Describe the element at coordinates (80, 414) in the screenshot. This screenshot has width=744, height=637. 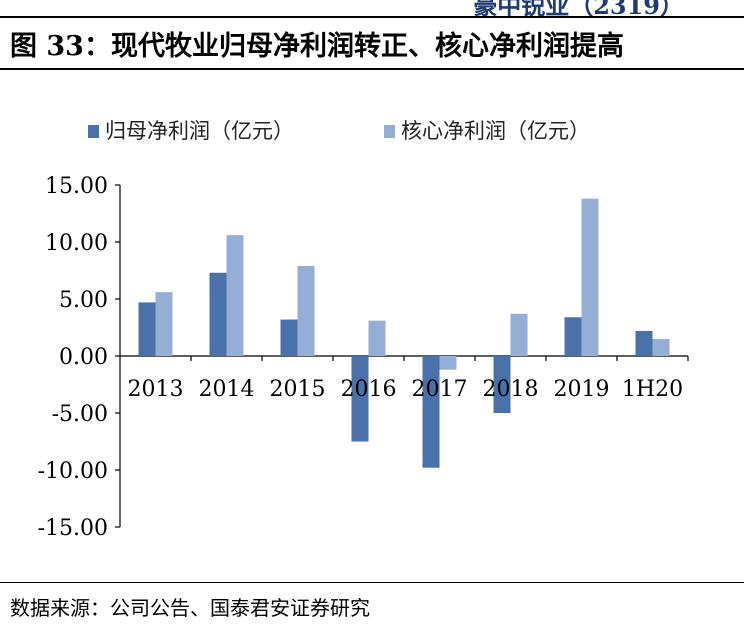
I see `y-tick-label-5: -5.00` at that location.